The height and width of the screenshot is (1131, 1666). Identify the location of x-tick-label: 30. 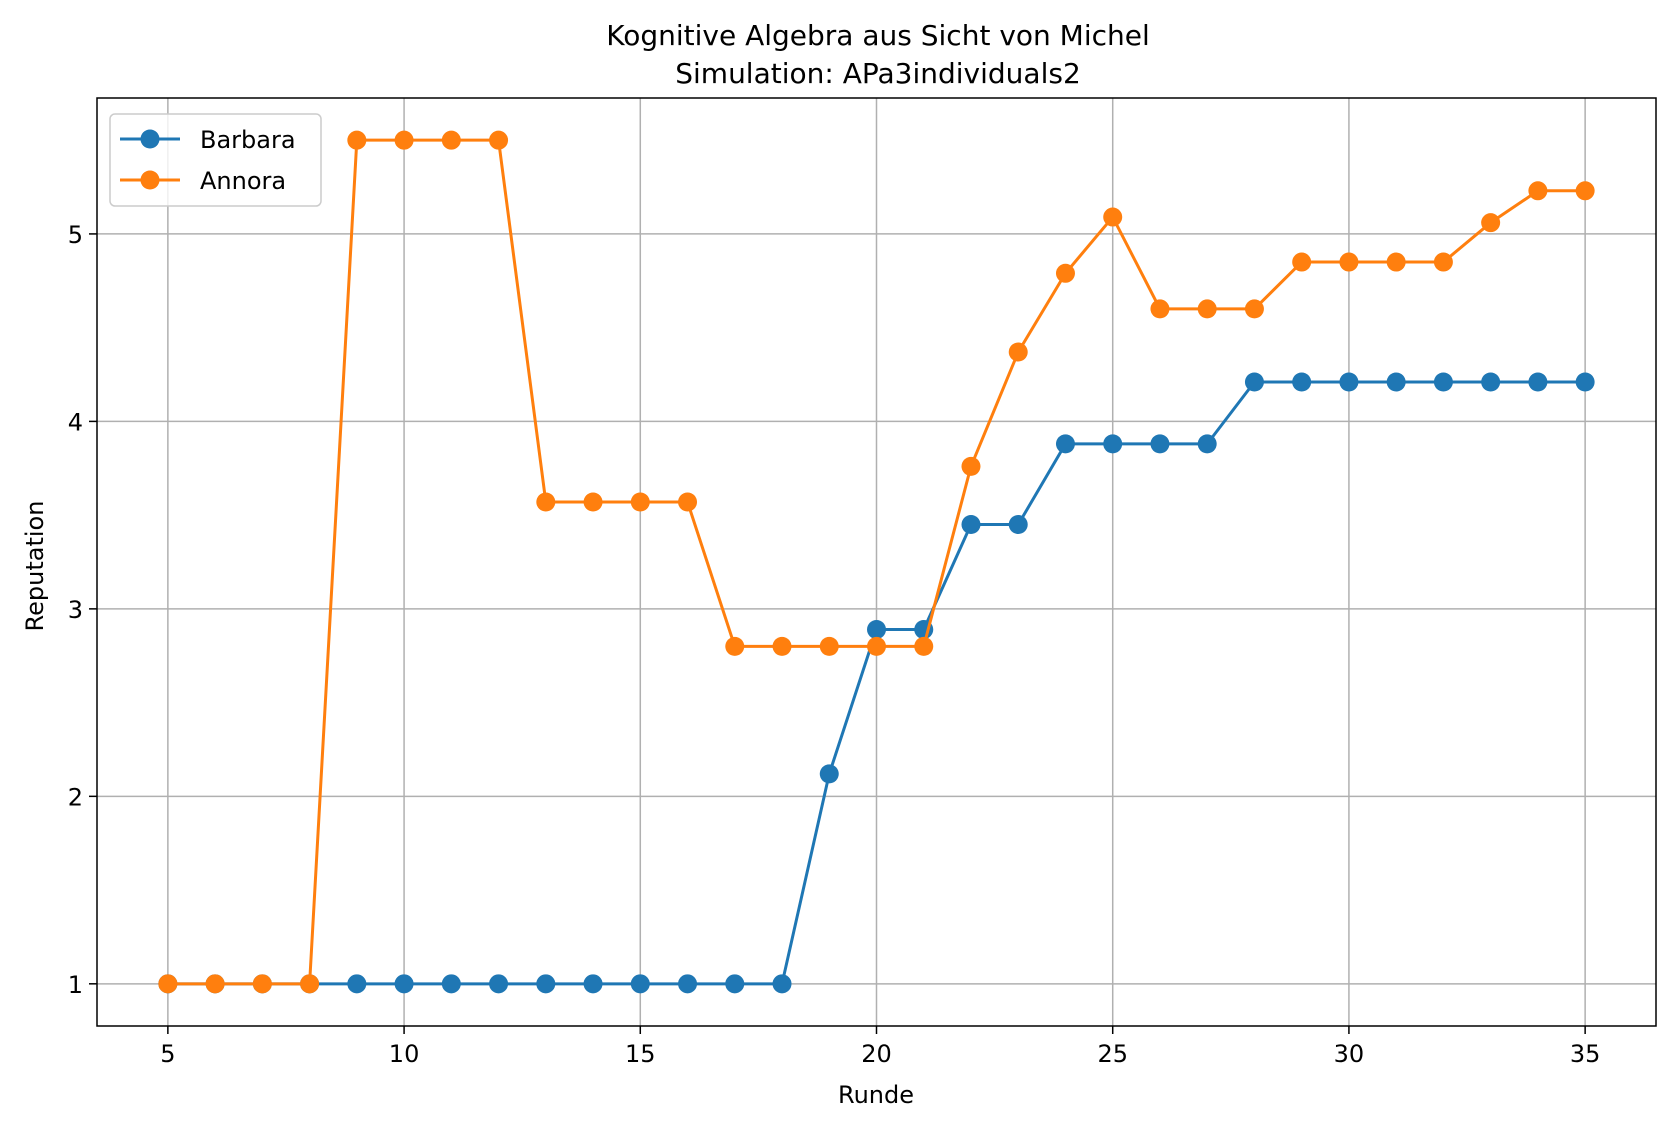
(1349, 1054).